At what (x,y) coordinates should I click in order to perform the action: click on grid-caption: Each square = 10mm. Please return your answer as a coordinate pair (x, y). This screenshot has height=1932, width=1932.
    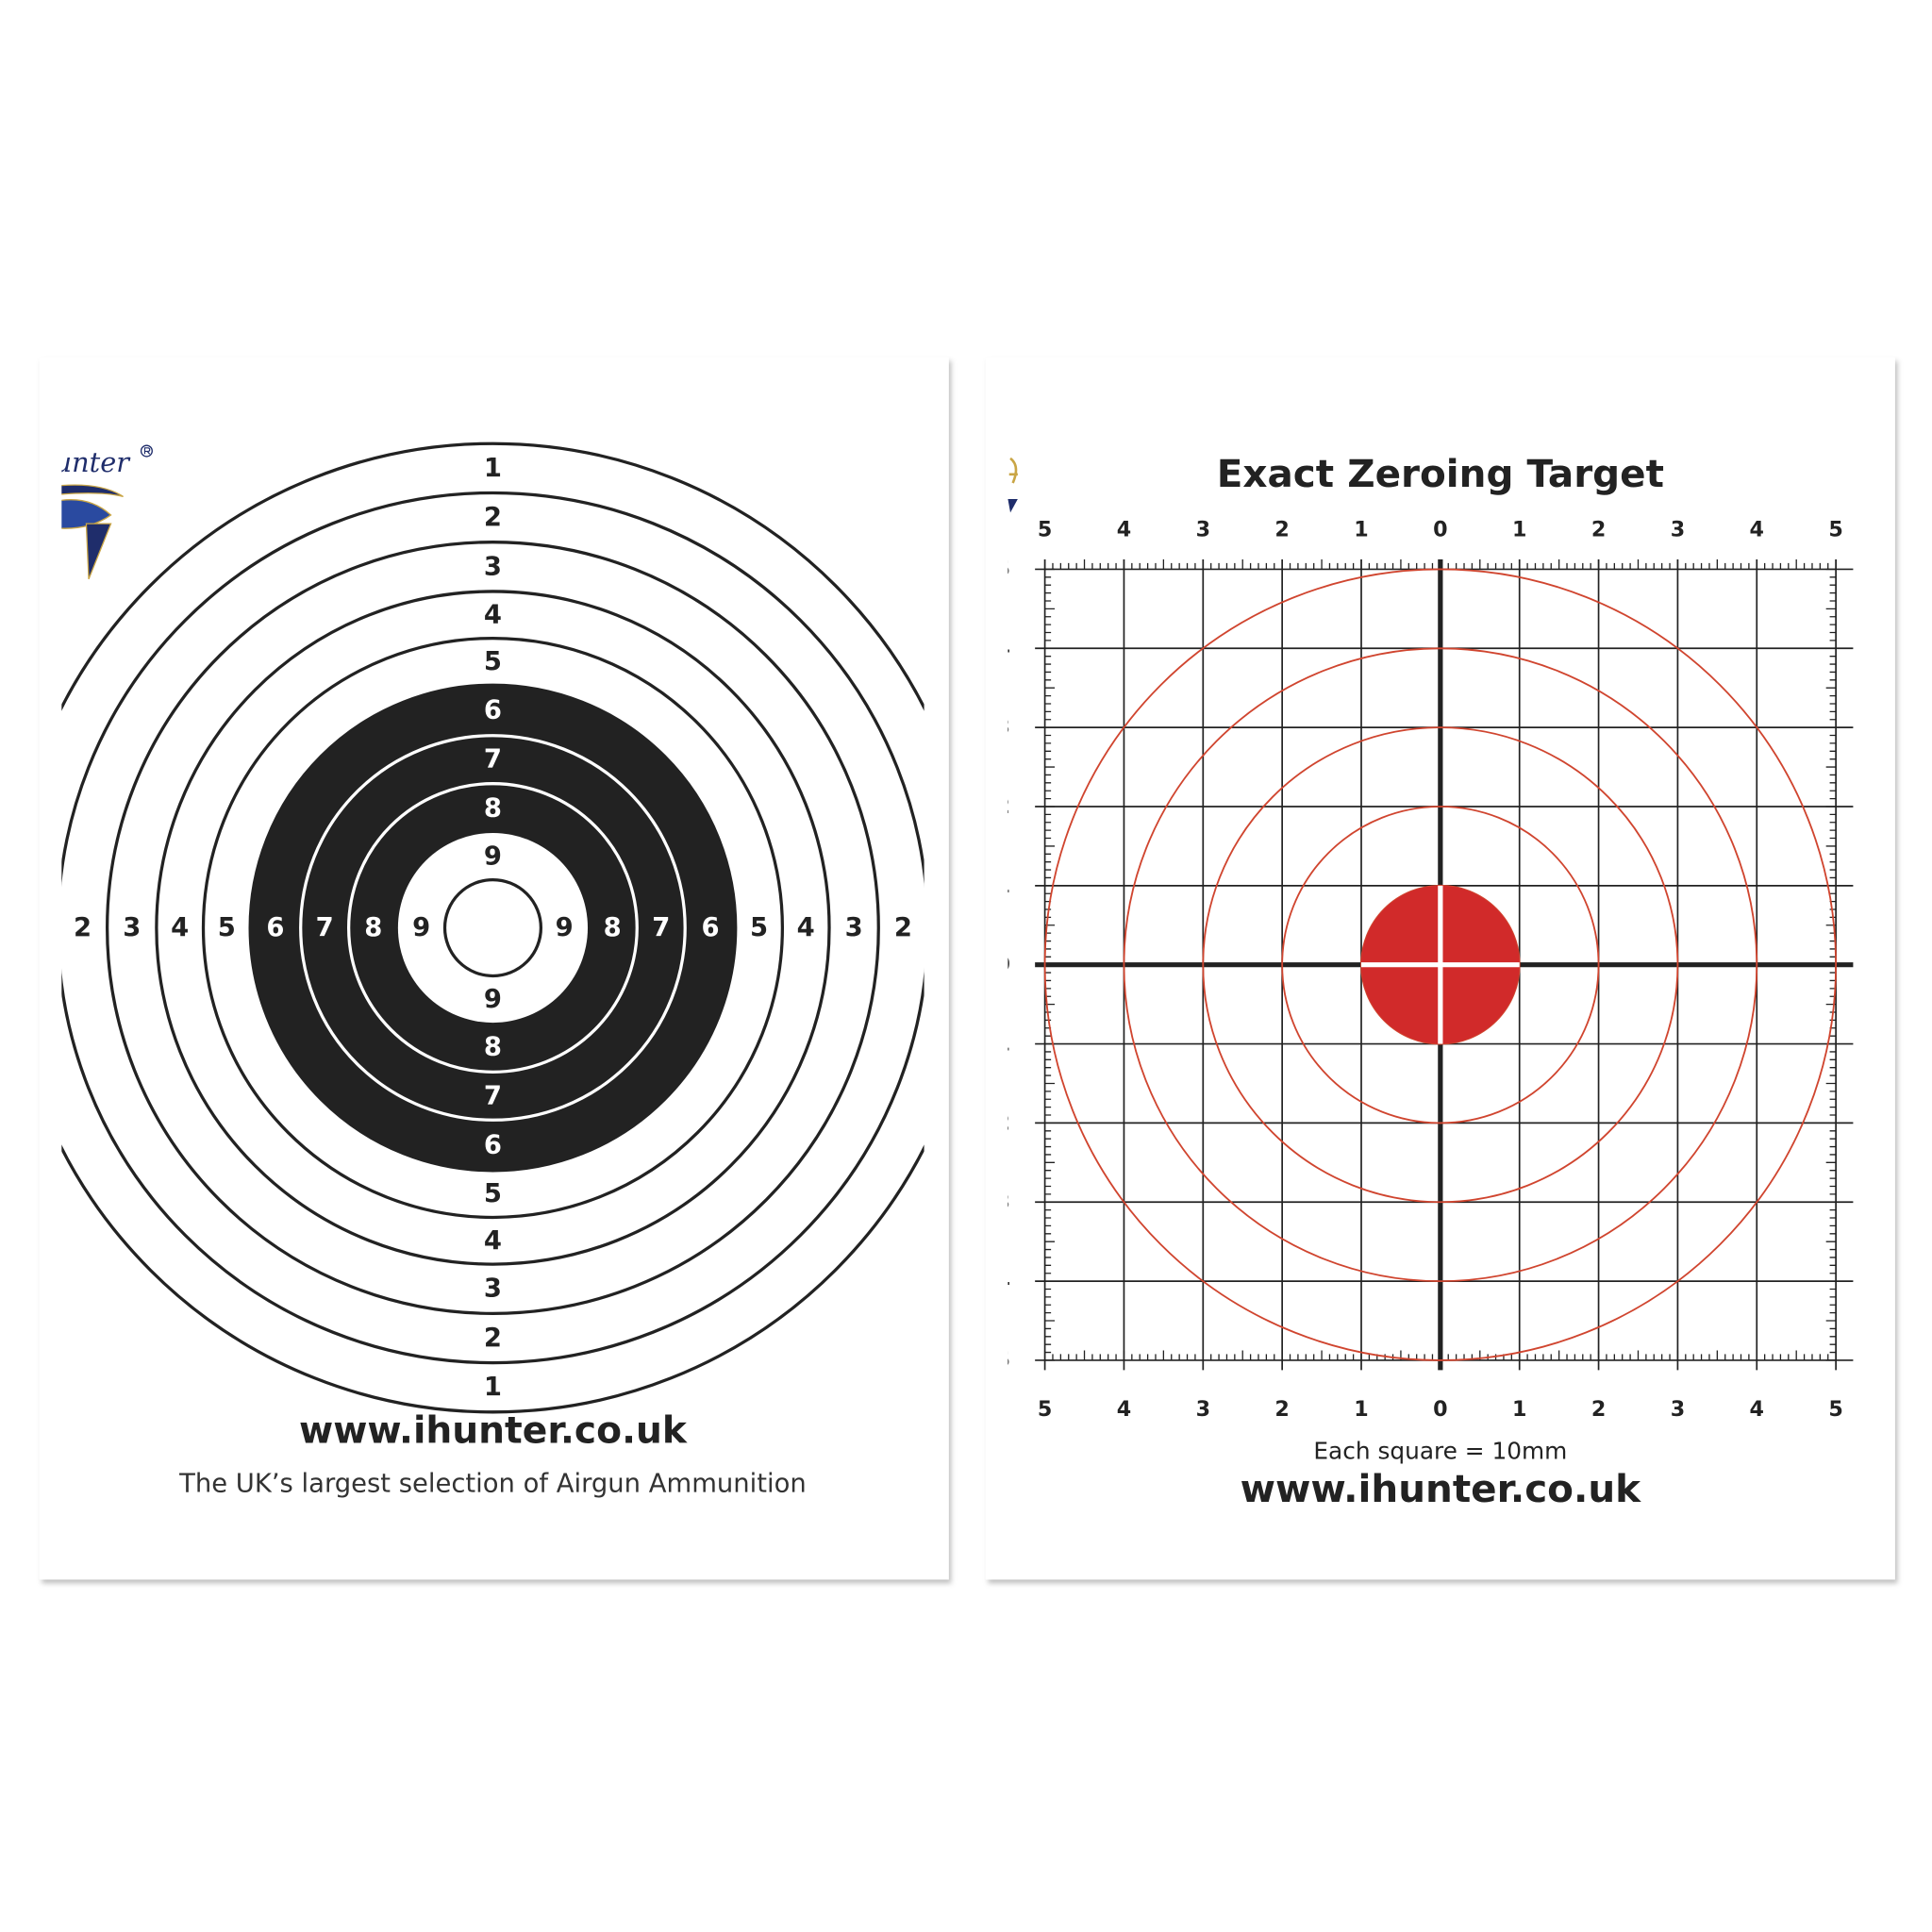
    Looking at the image, I should click on (1440, 1451).